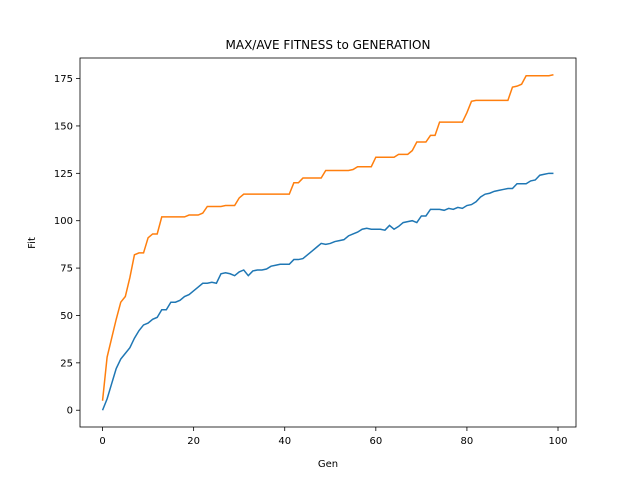 The height and width of the screenshot is (480, 640). I want to click on x-tick-label: 40, so click(284, 441).